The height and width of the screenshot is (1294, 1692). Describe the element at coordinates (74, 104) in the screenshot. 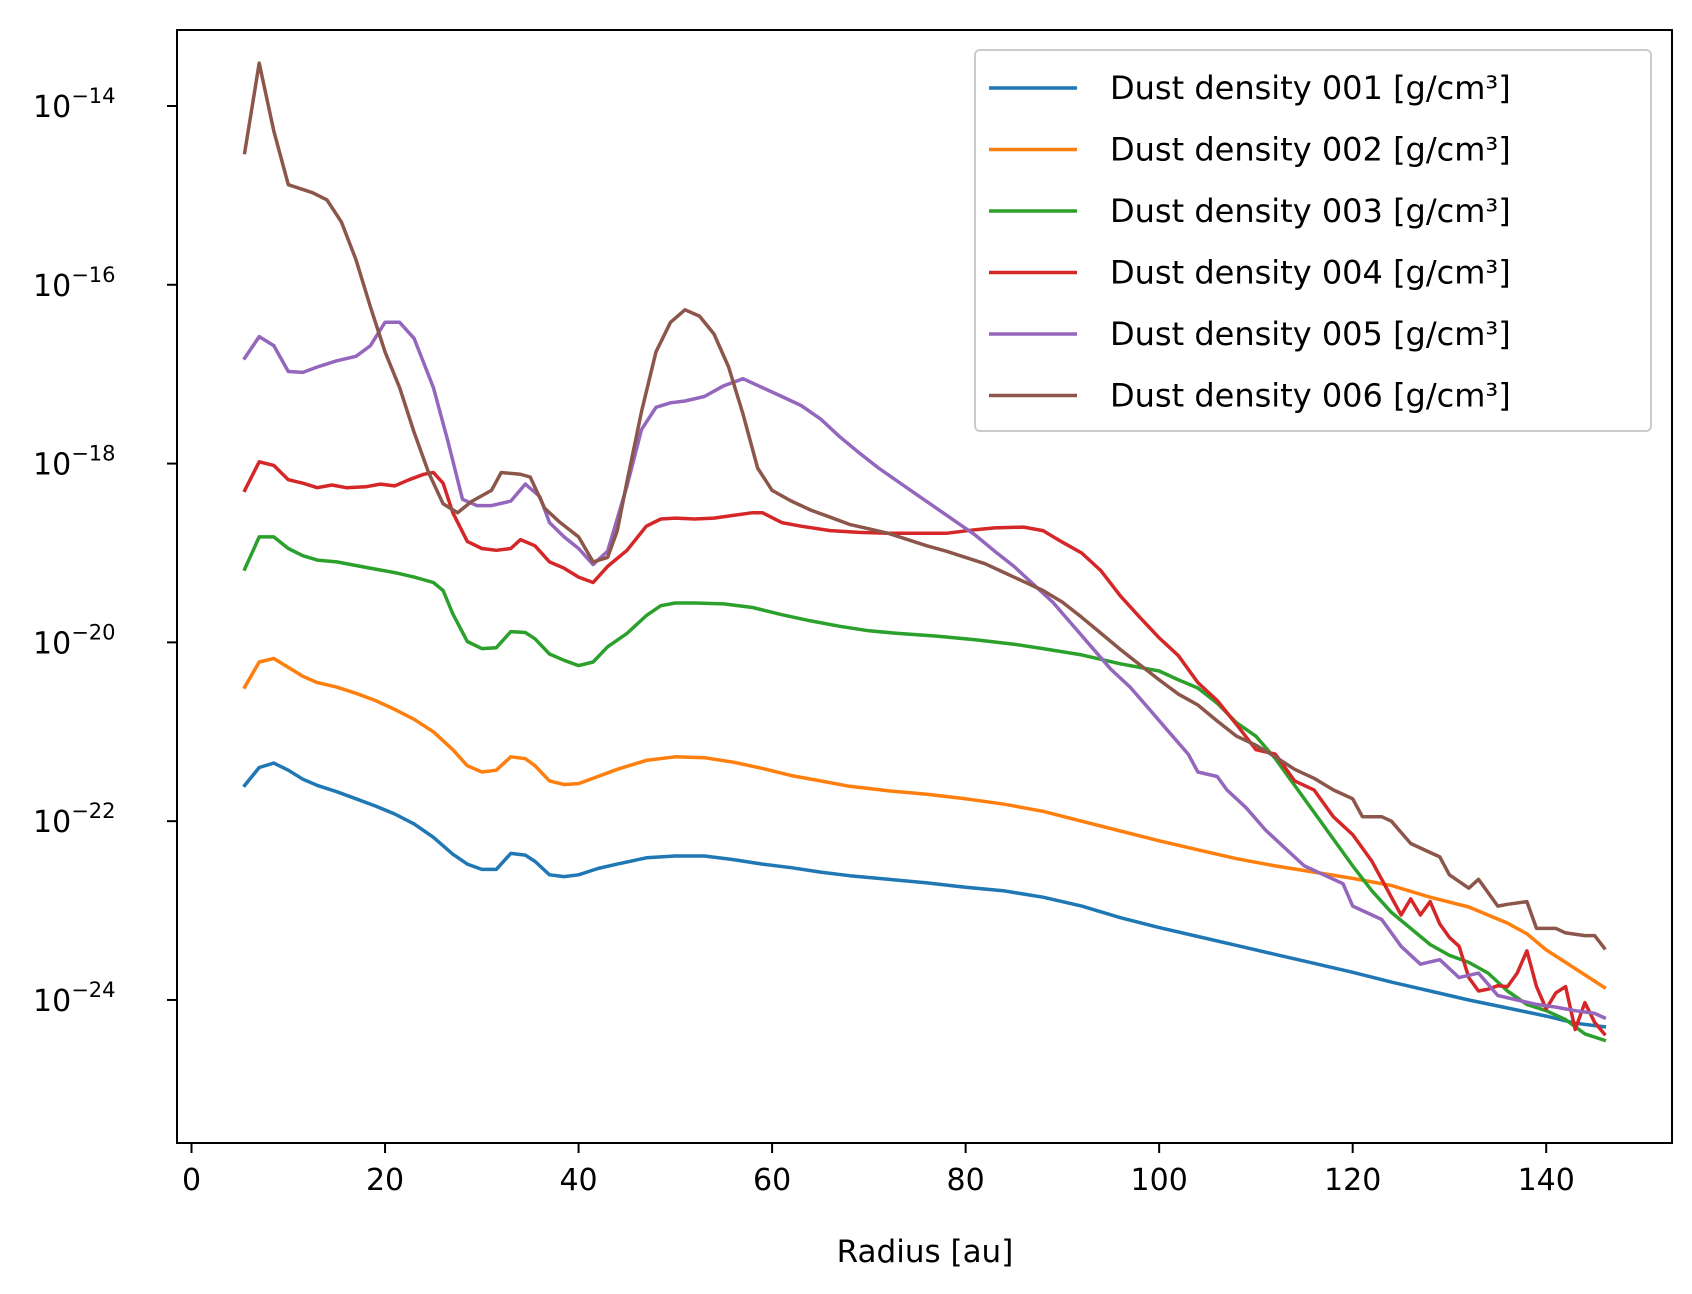

I see `y-tick-label: 10−14` at that location.